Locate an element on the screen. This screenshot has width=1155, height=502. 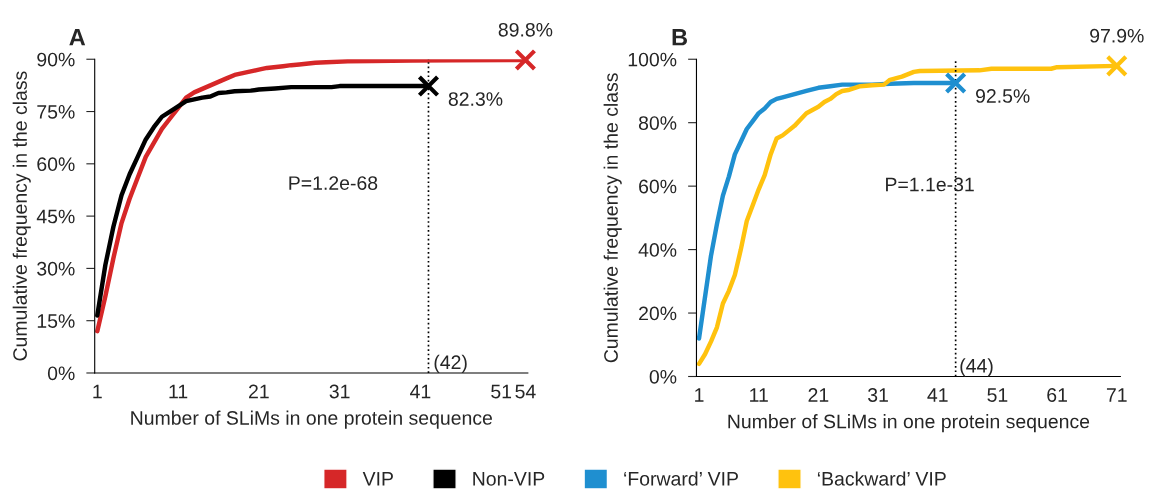
annotation: P=1.2e-68 is located at coordinates (333, 183).